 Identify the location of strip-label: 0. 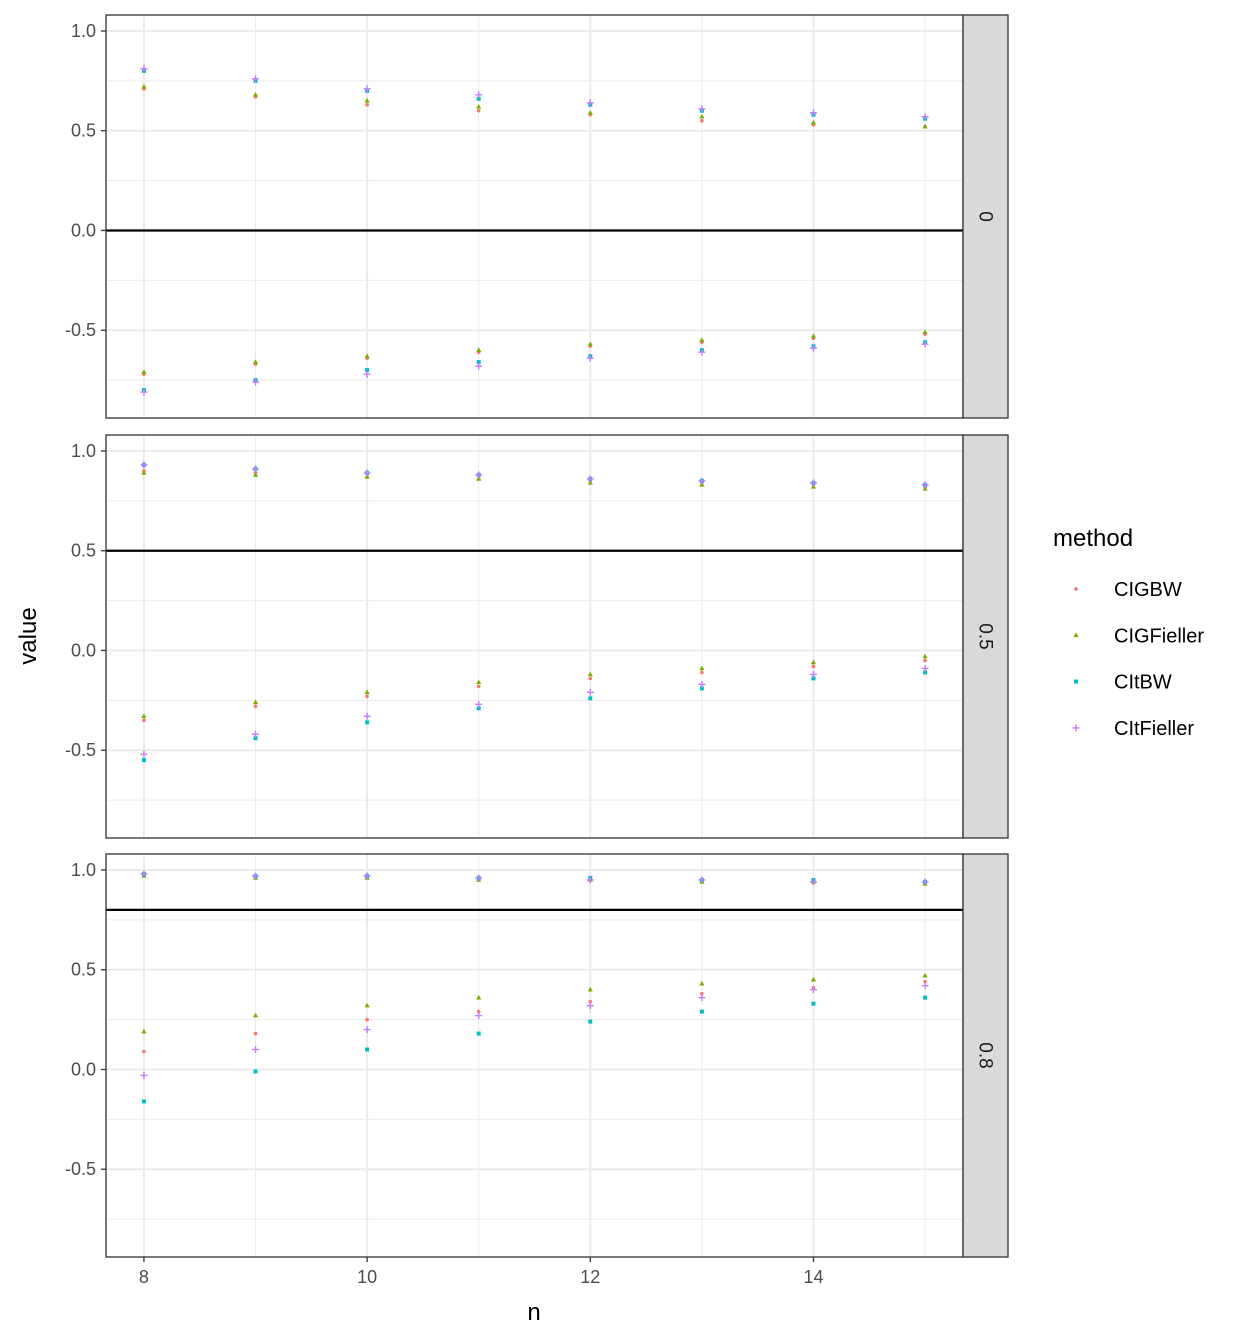
(985, 216).